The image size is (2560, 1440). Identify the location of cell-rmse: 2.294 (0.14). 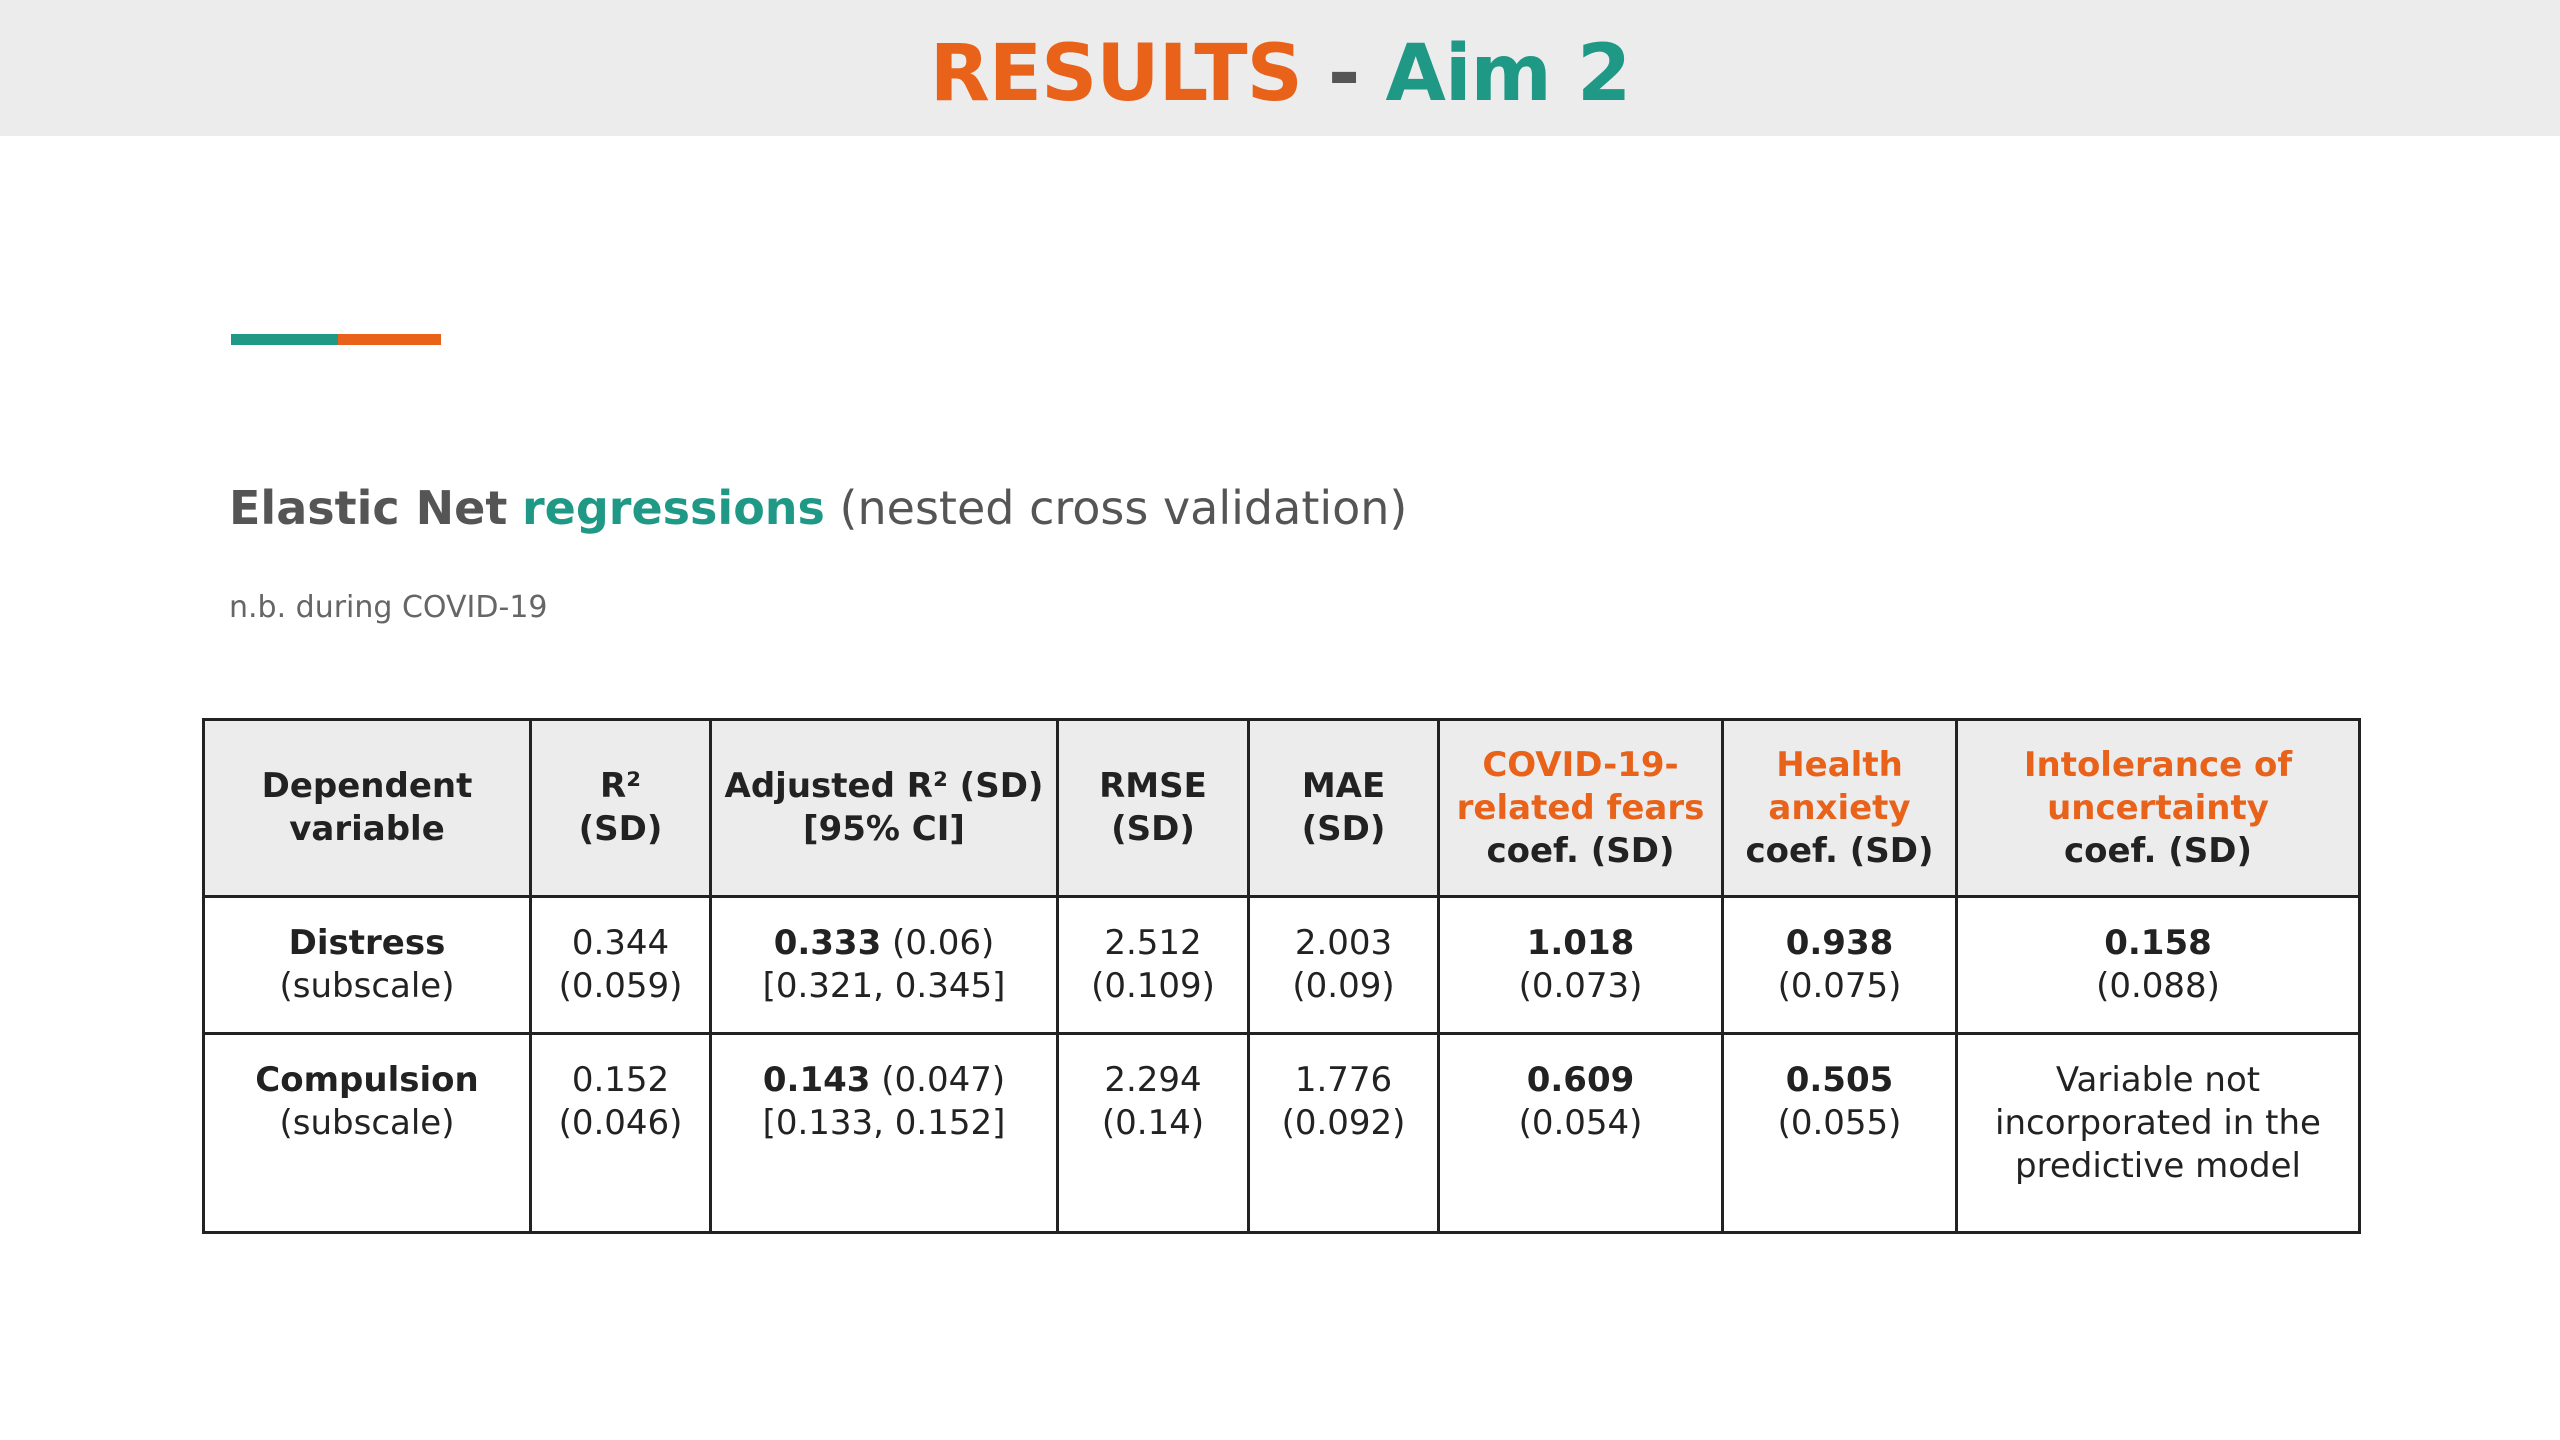
(1153, 1133).